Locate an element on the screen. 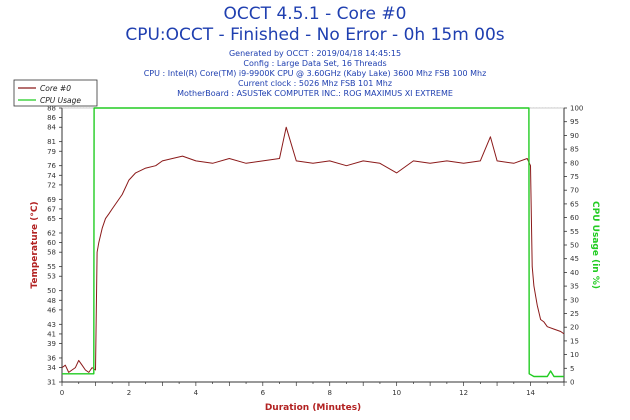 The height and width of the screenshot is (420, 630). right-tick-label: 20 is located at coordinates (574, 328).